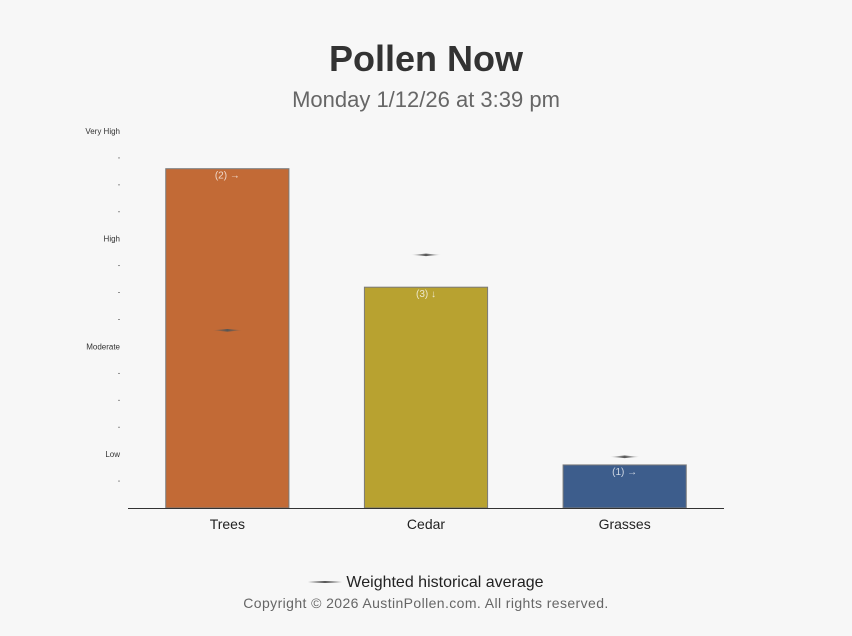 The image size is (852, 636). Describe the element at coordinates (112, 454) in the screenshot. I see `y-level-label-low: Low` at that location.